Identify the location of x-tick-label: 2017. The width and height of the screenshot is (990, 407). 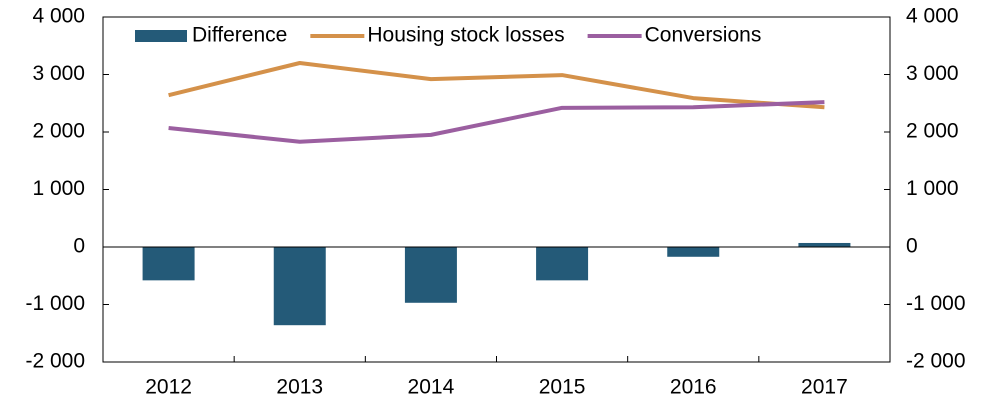
(824, 387).